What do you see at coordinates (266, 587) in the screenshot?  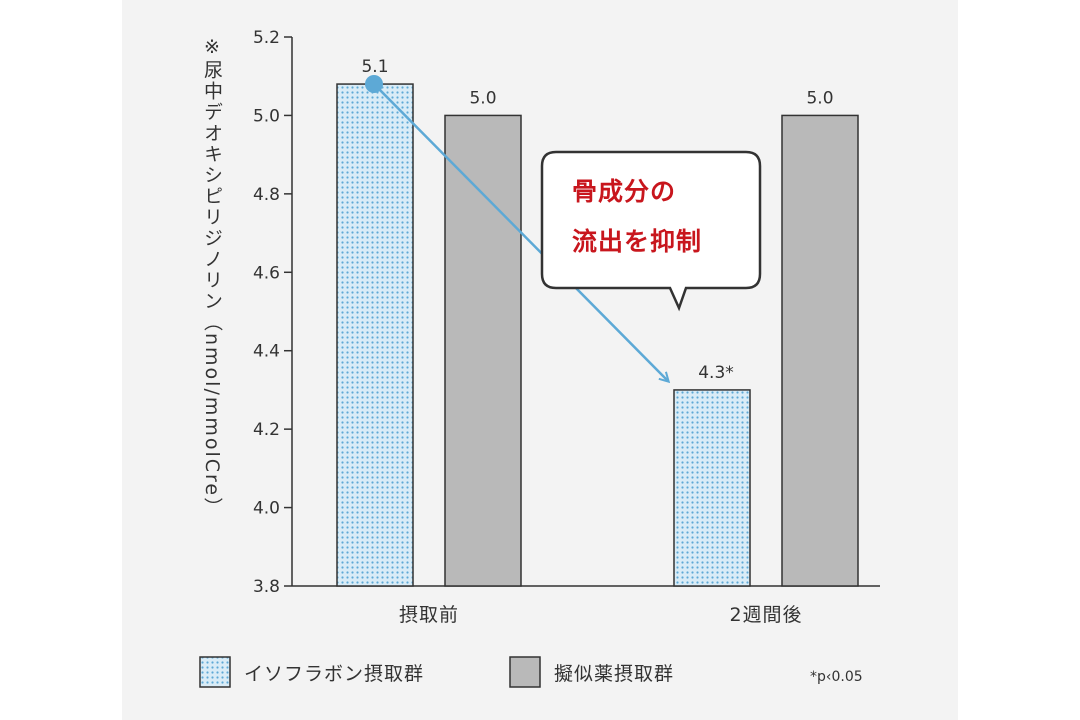 I see `y-tick-label: 3.8` at bounding box center [266, 587].